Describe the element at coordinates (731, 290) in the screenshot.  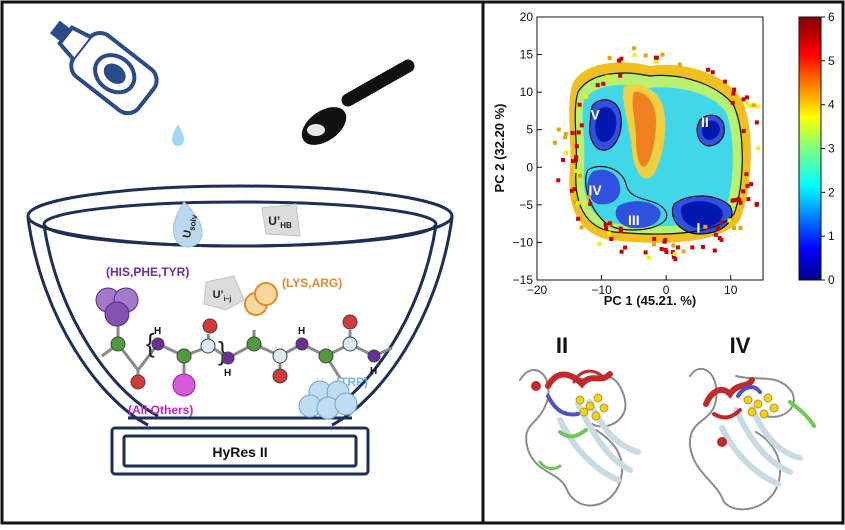
I see `x-tick-label: 10` at that location.